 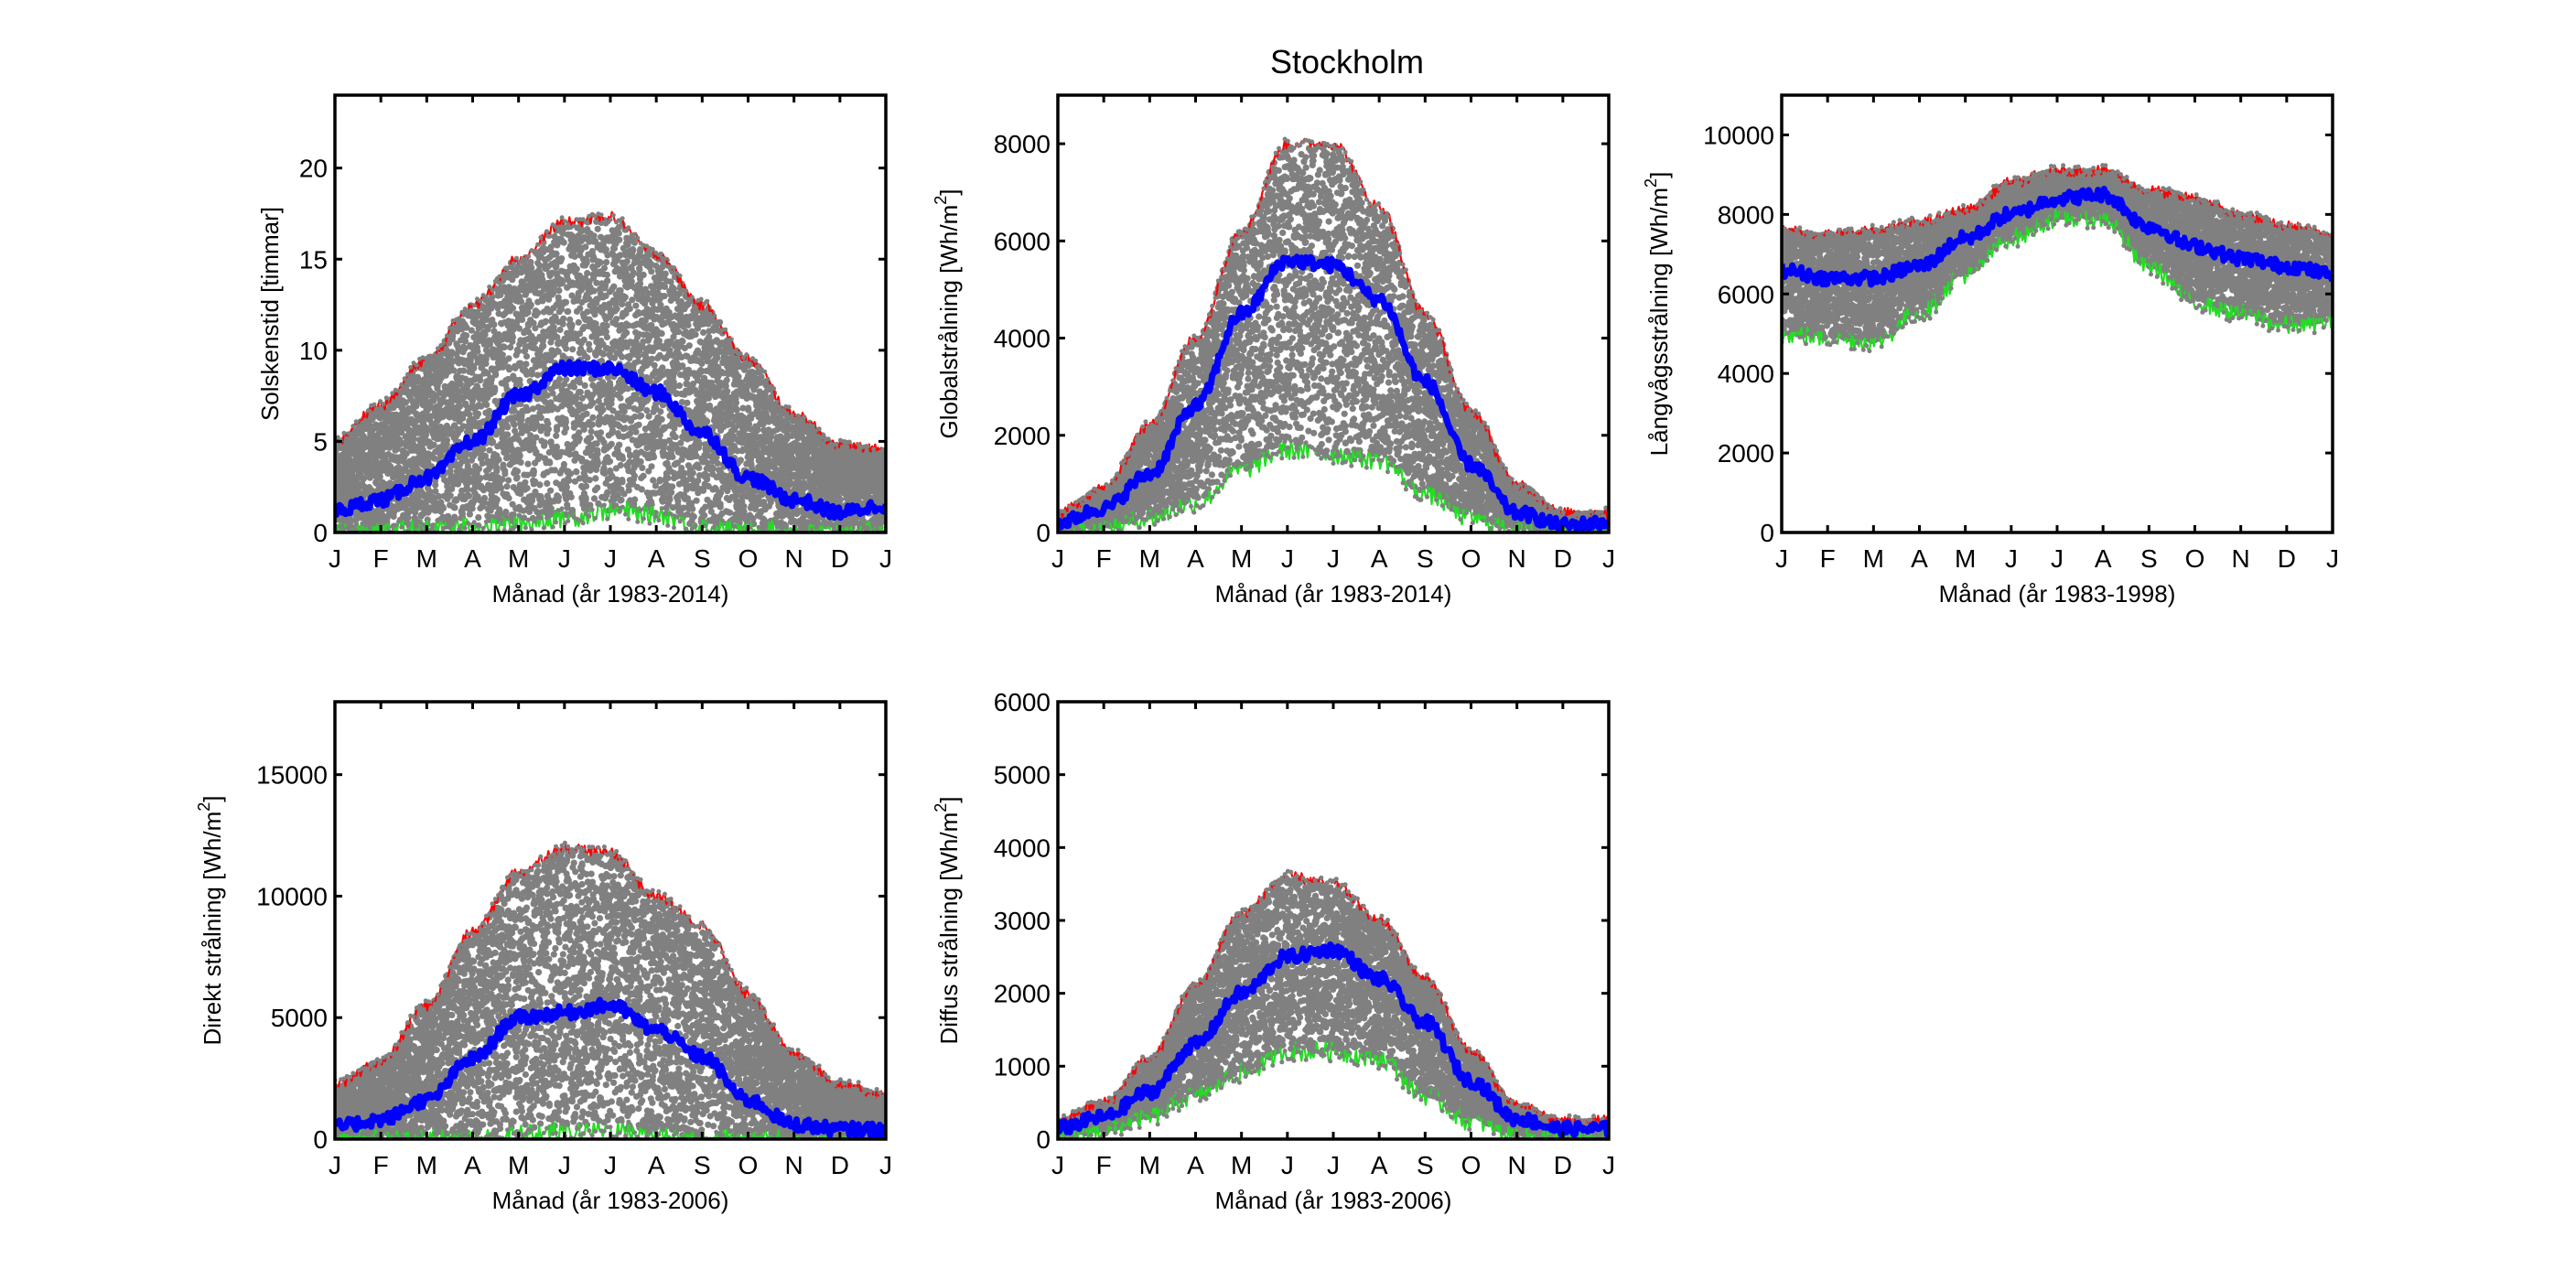 What do you see at coordinates (1347, 62) in the screenshot?
I see `figure-title: Stockholm` at bounding box center [1347, 62].